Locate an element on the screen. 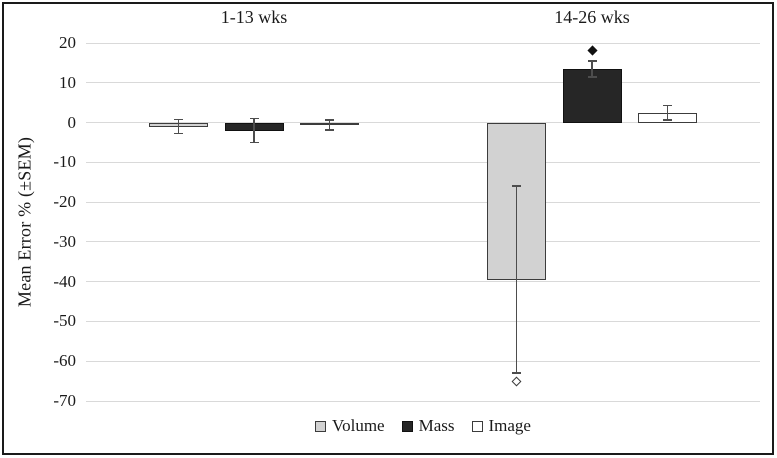 The image size is (777, 458). y-axis-title: Mean Error % (±SEM) is located at coordinates (24, 222).